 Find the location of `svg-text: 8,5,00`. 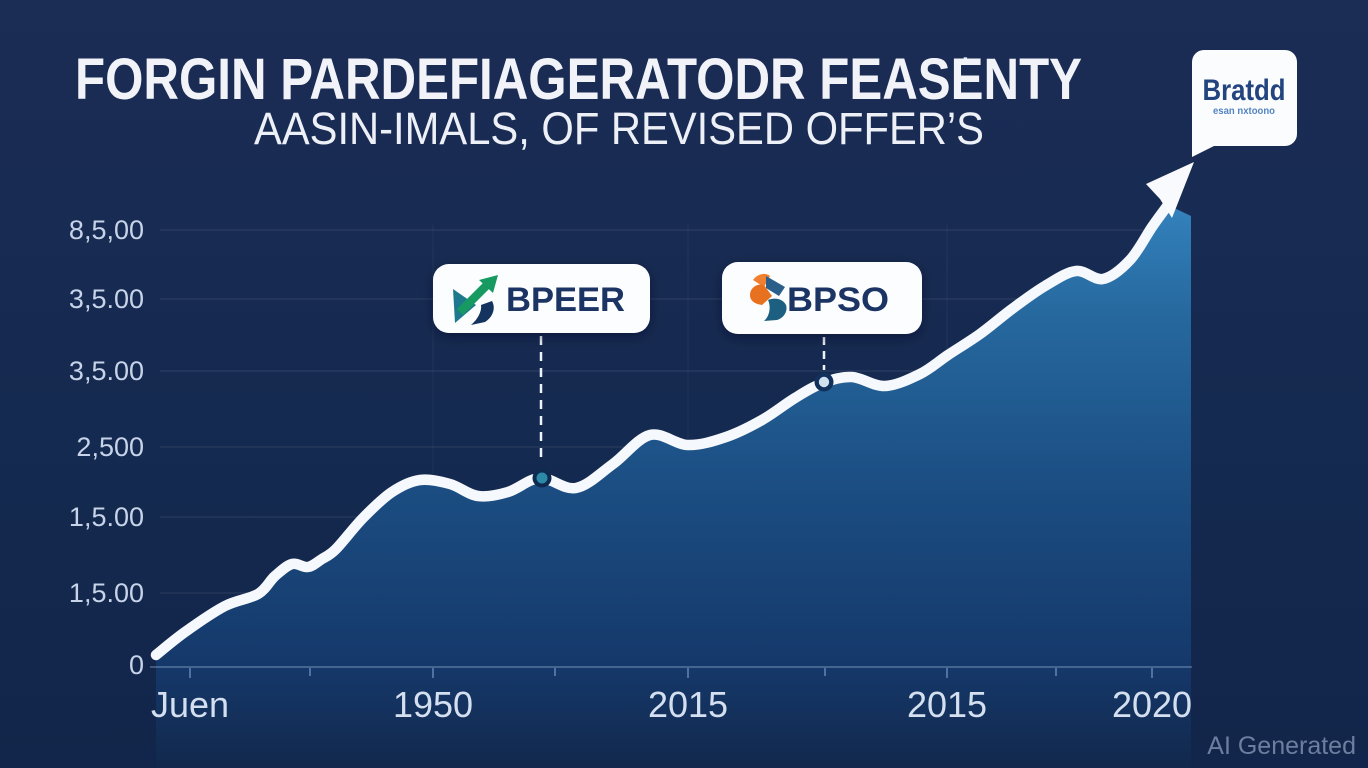

svg-text: 8,5,00 is located at coordinates (106, 230).